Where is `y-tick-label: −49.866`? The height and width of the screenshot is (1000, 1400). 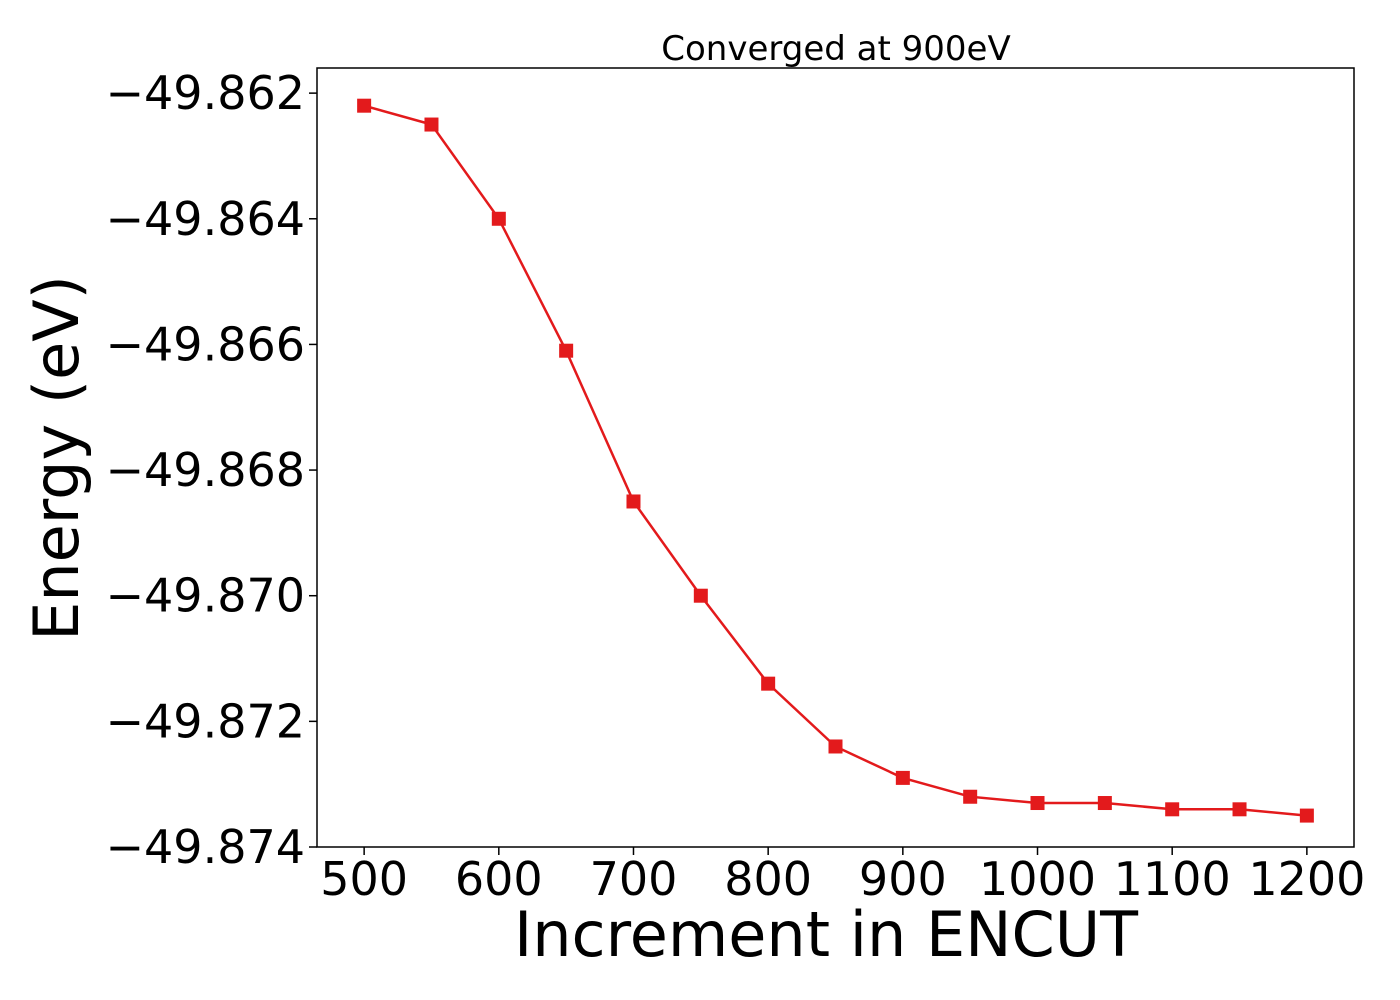
y-tick-label: −49.866 is located at coordinates (206, 344).